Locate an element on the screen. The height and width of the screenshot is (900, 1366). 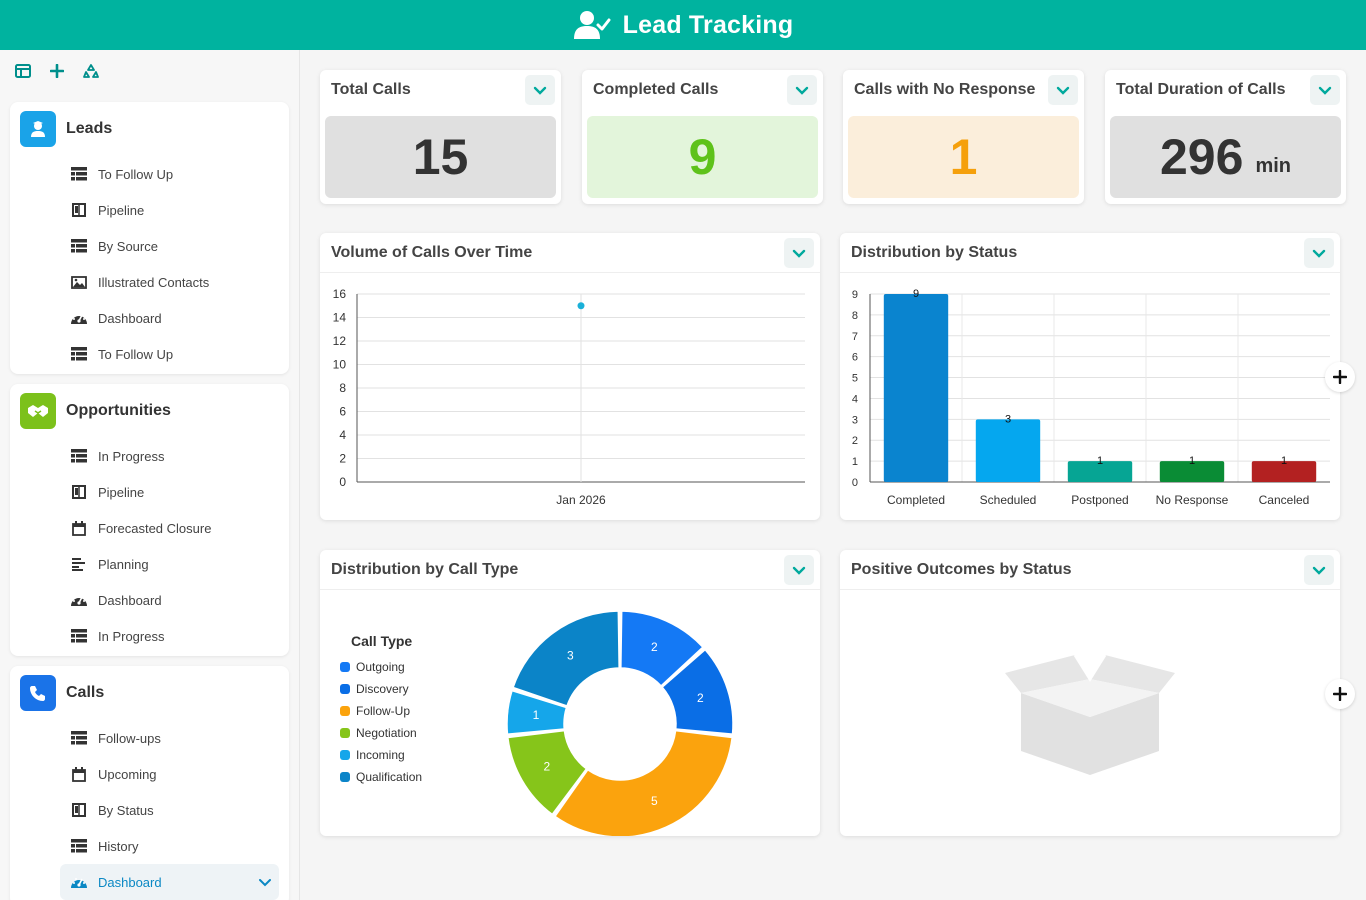
app-header: Lead Tracking is located at coordinates (683, 25).